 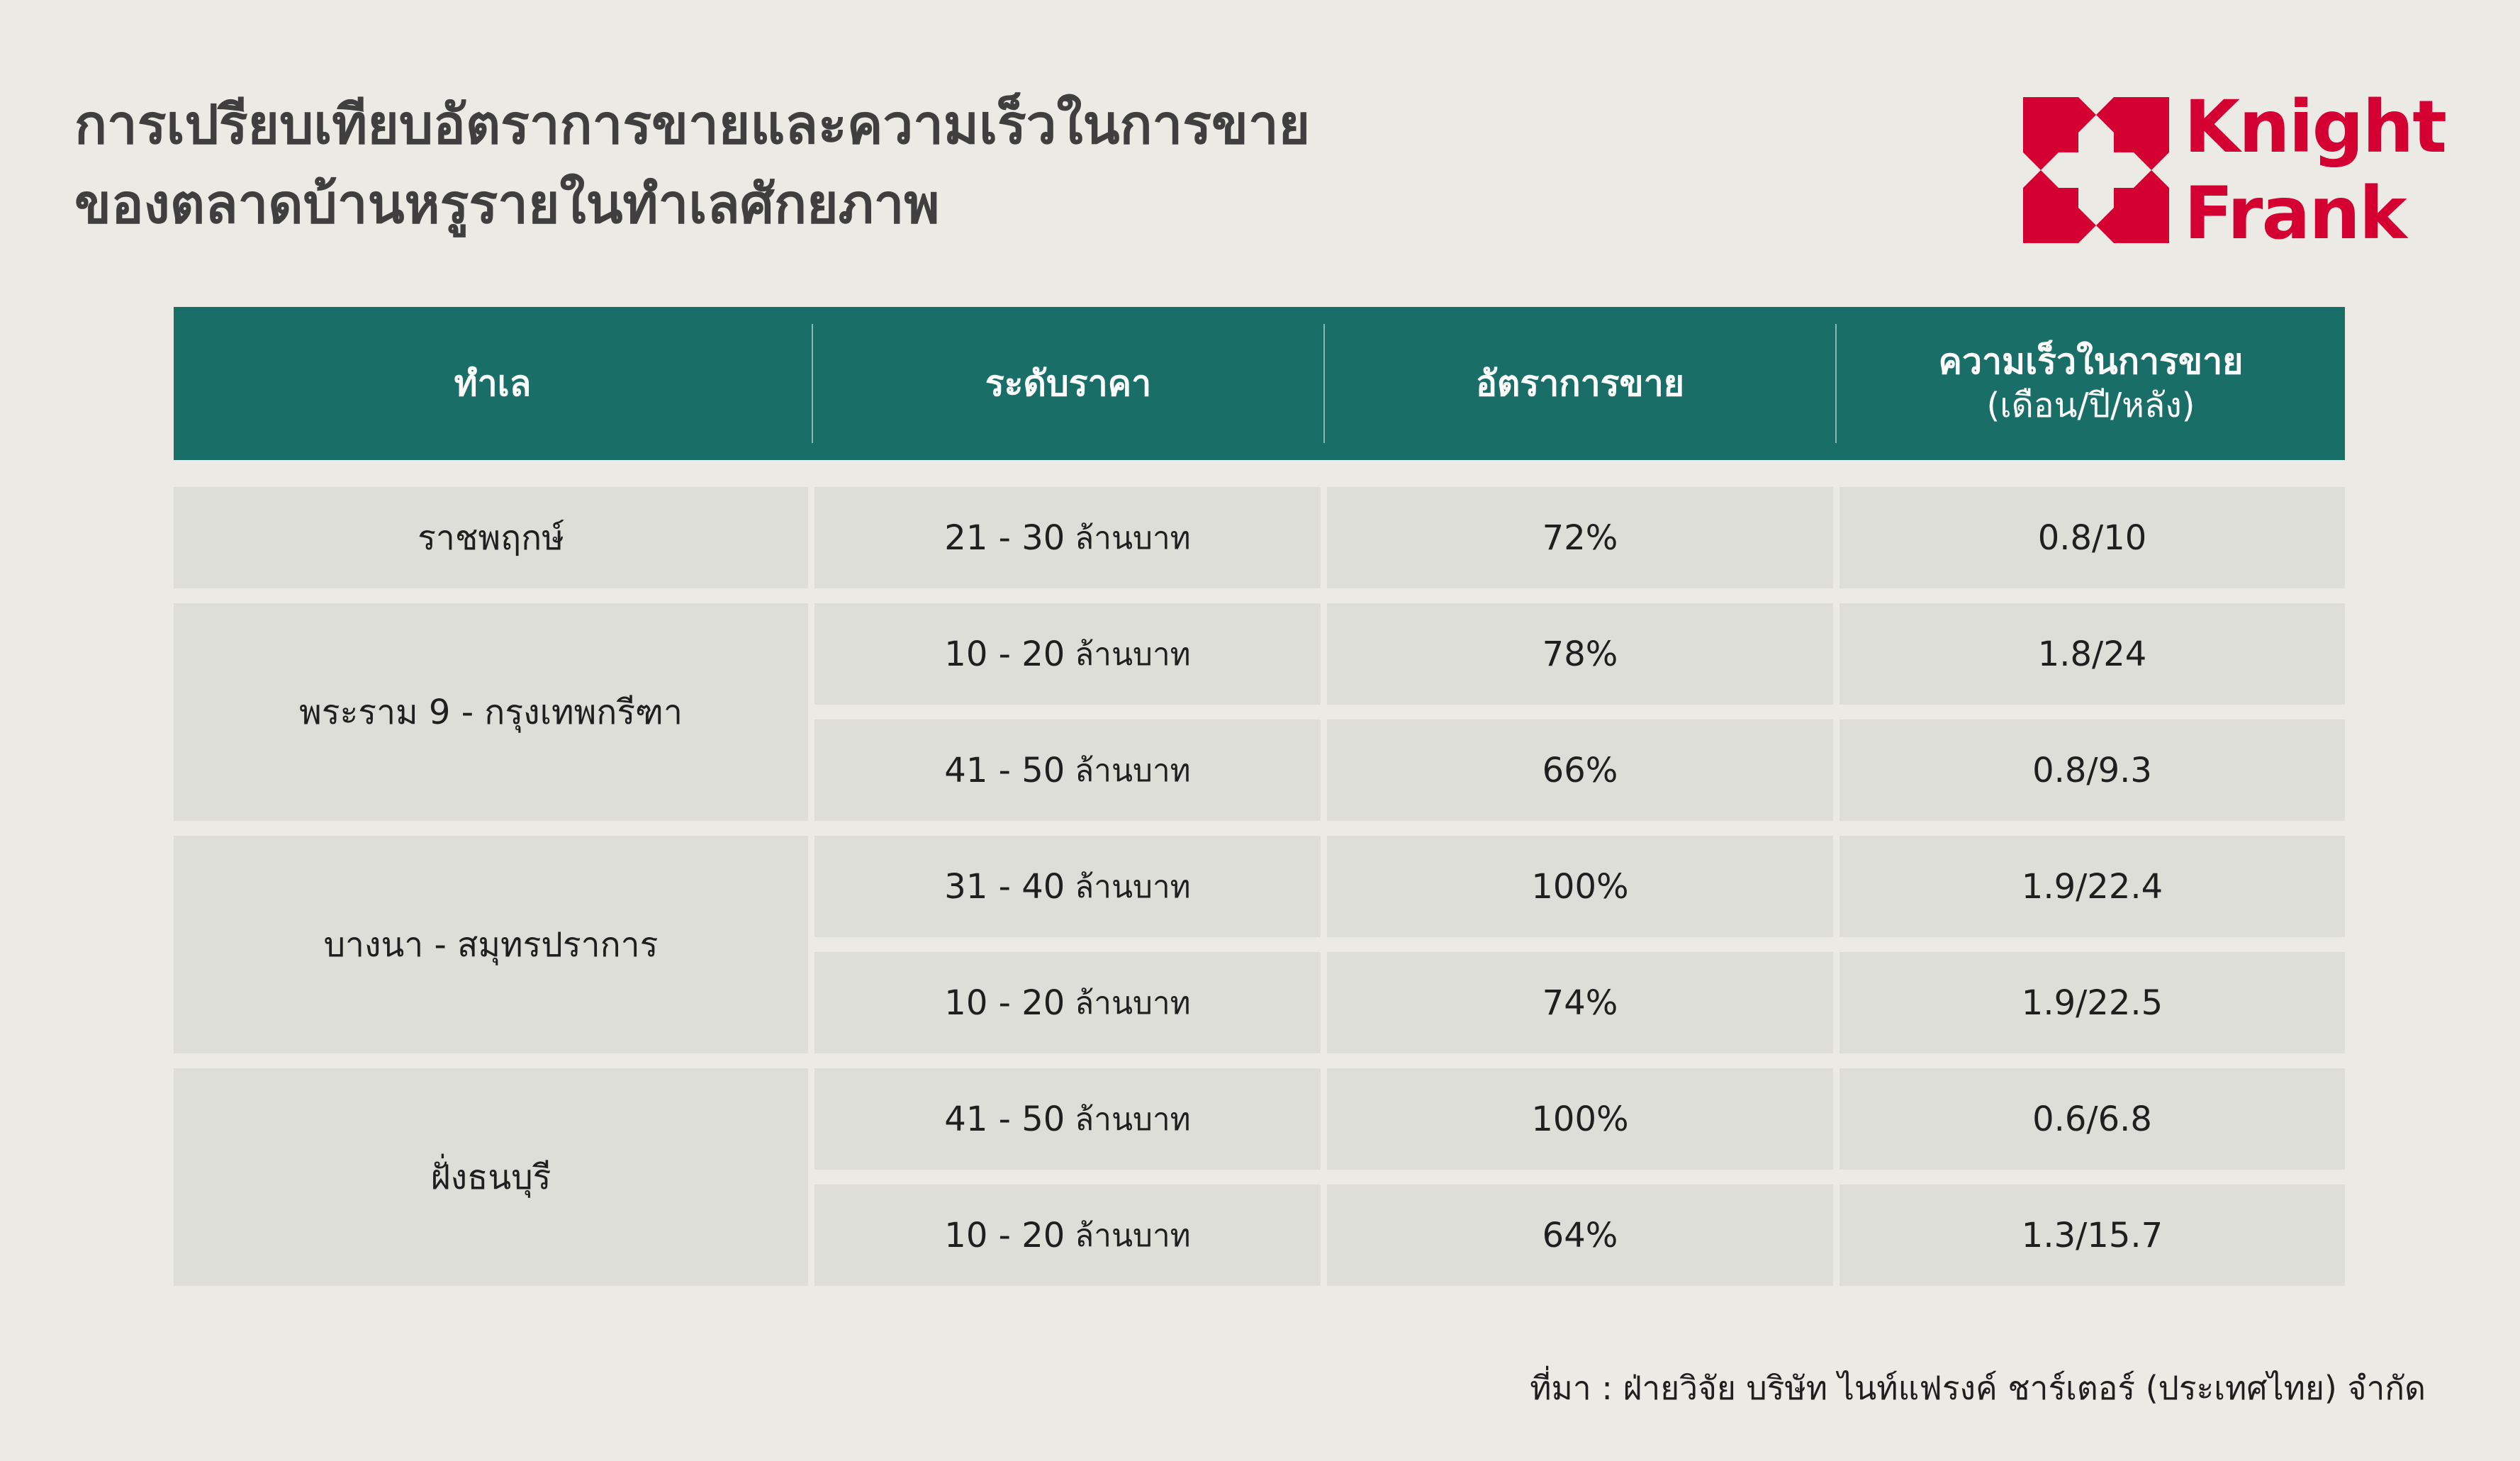 I want to click on sales-rate-cell: 64%, so click(x=1580, y=1236).